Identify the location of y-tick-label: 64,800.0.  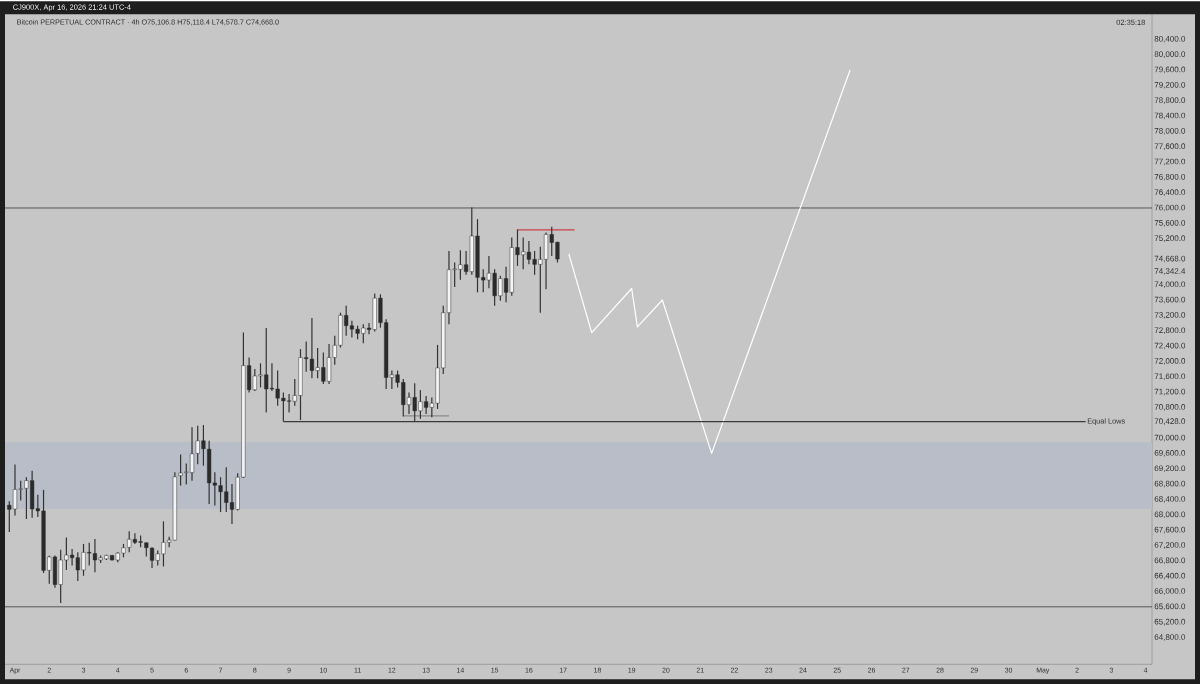
(1170, 637).